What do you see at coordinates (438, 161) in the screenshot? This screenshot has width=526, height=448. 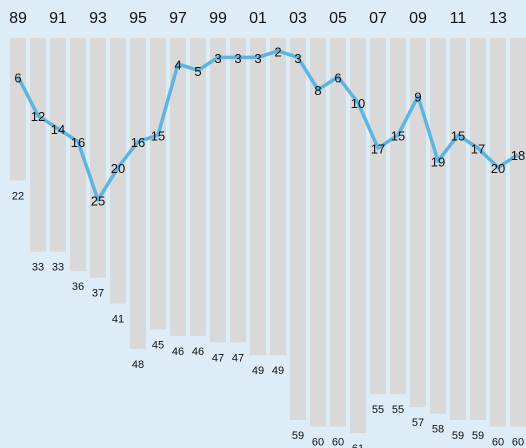 I see `line-label: 19` at bounding box center [438, 161].